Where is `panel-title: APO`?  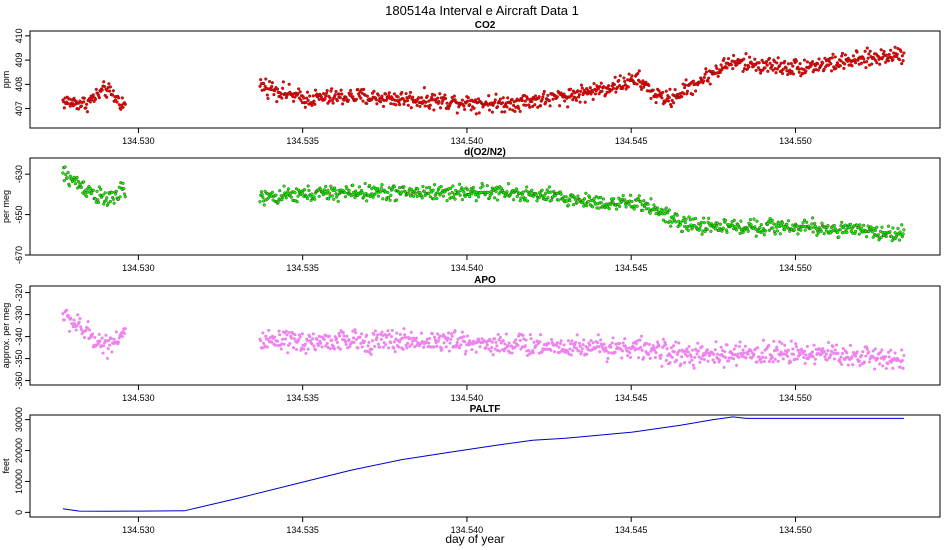 panel-title: APO is located at coordinates (485, 280).